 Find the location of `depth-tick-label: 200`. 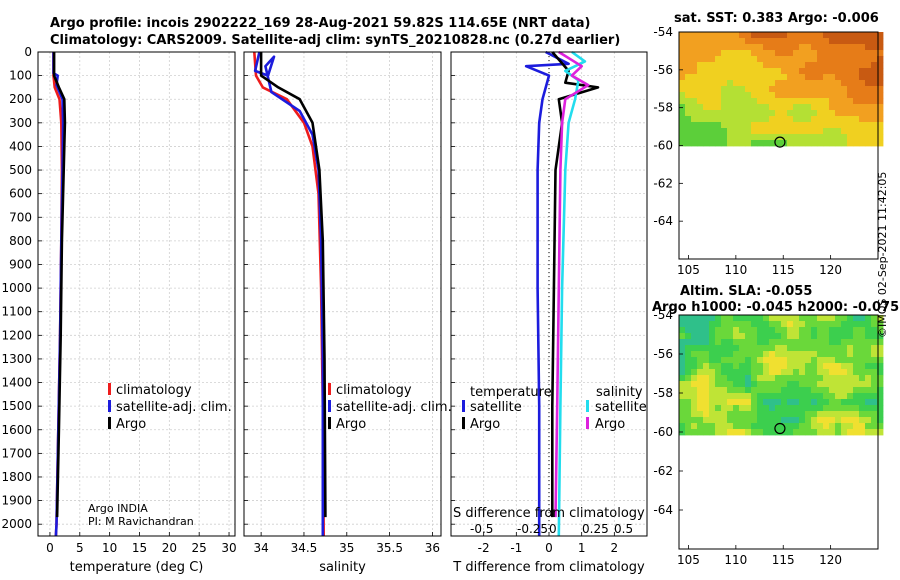

depth-tick-label: 200 is located at coordinates (20, 99).